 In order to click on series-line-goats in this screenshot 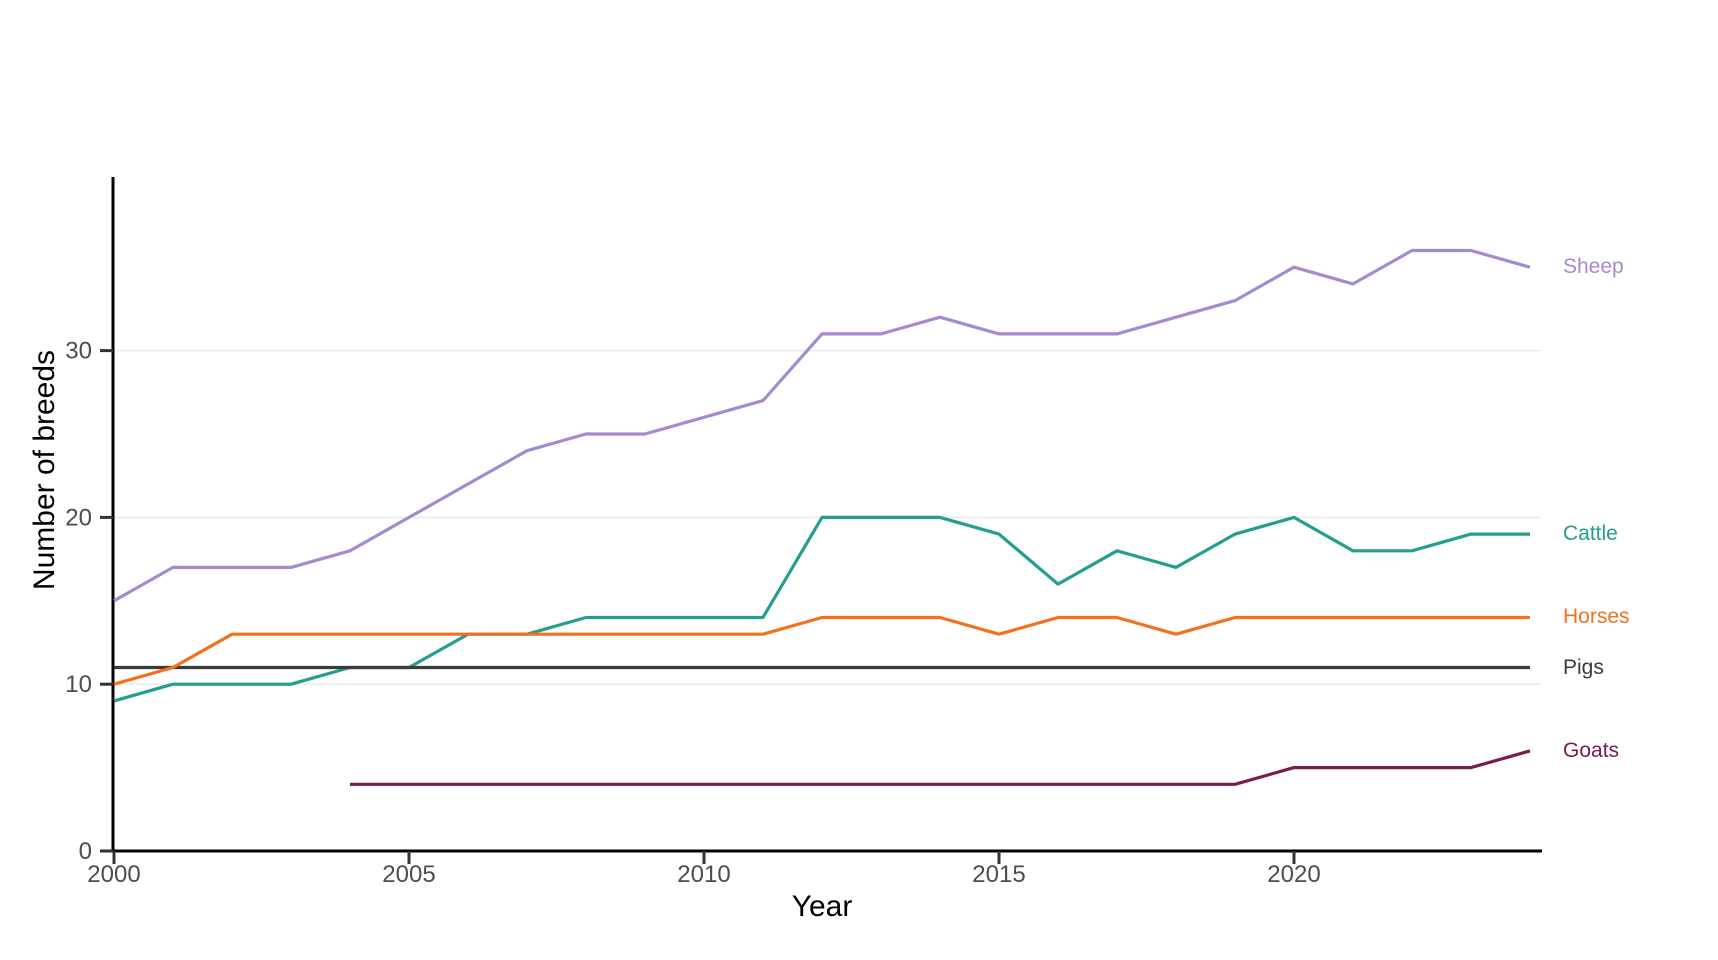, I will do `click(940, 767)`.